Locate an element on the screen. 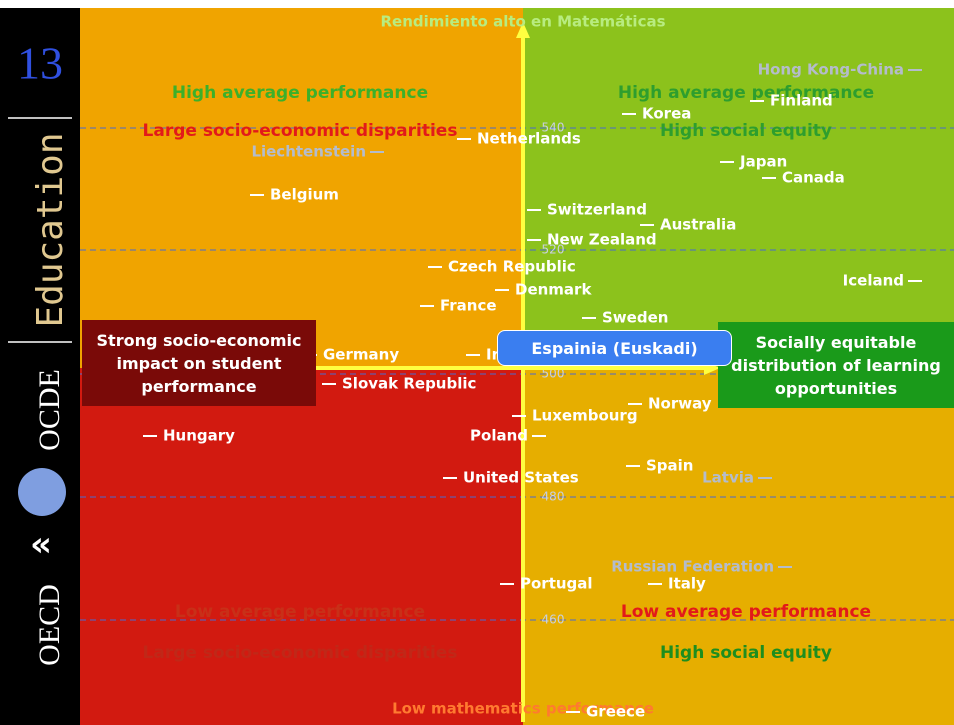 The width and height of the screenshot is (954, 725). axis-arrow is located at coordinates (523, 30).